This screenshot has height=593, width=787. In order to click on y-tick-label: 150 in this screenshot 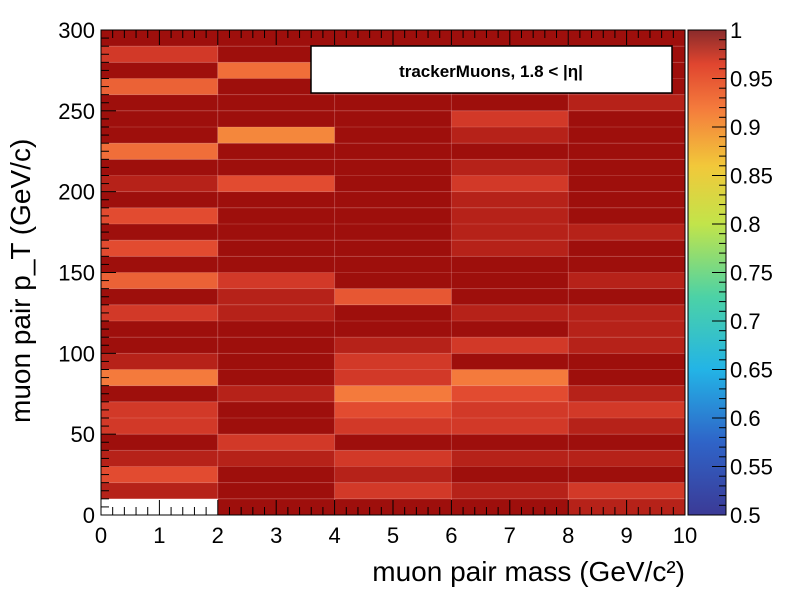, I will do `click(76, 273)`.